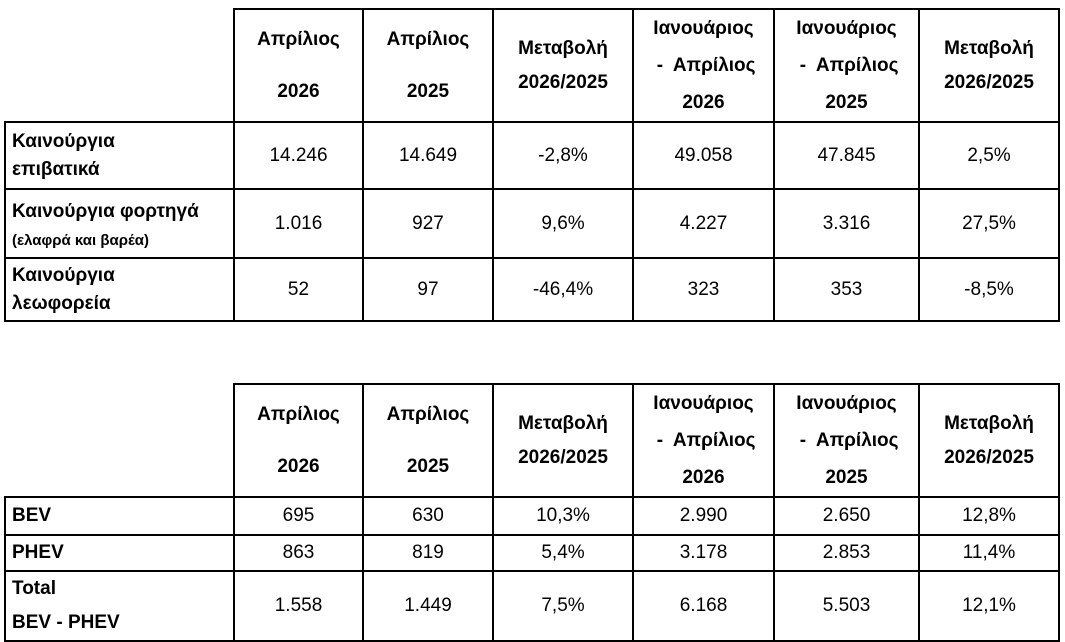  Describe the element at coordinates (428, 606) in the screenshot. I see `value-cell: 1.449` at that location.